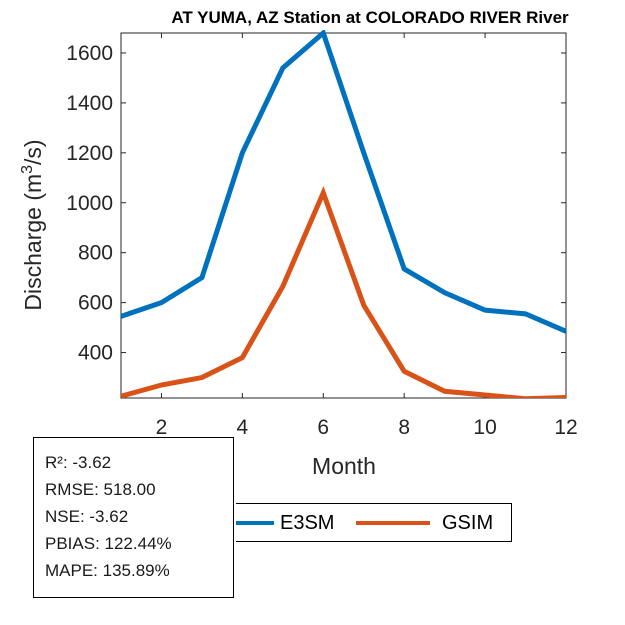  What do you see at coordinates (404, 427) in the screenshot?
I see `x-tick-label: 8` at bounding box center [404, 427].